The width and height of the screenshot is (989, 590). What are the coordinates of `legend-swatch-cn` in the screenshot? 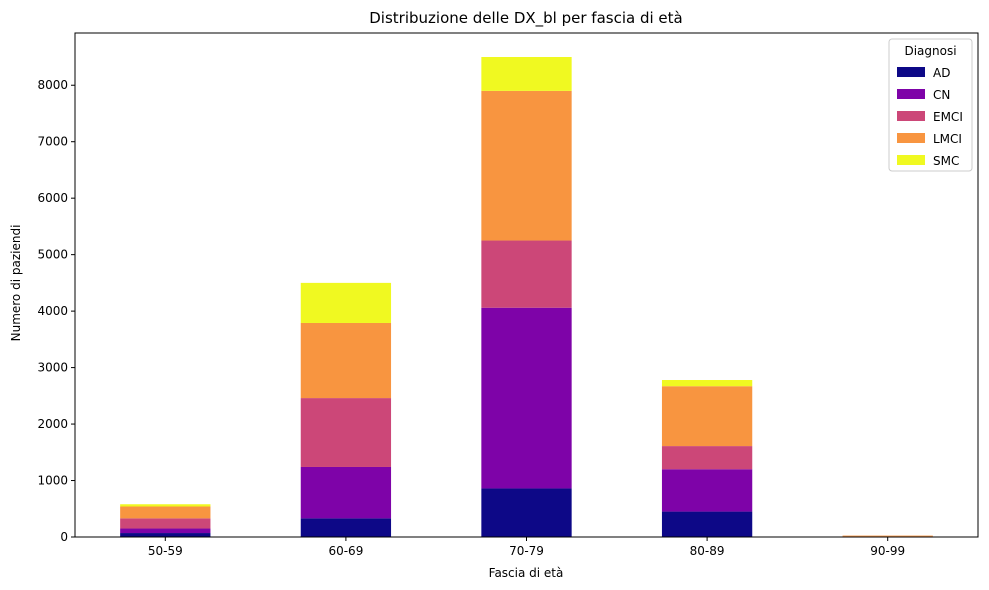 It's located at (911, 94).